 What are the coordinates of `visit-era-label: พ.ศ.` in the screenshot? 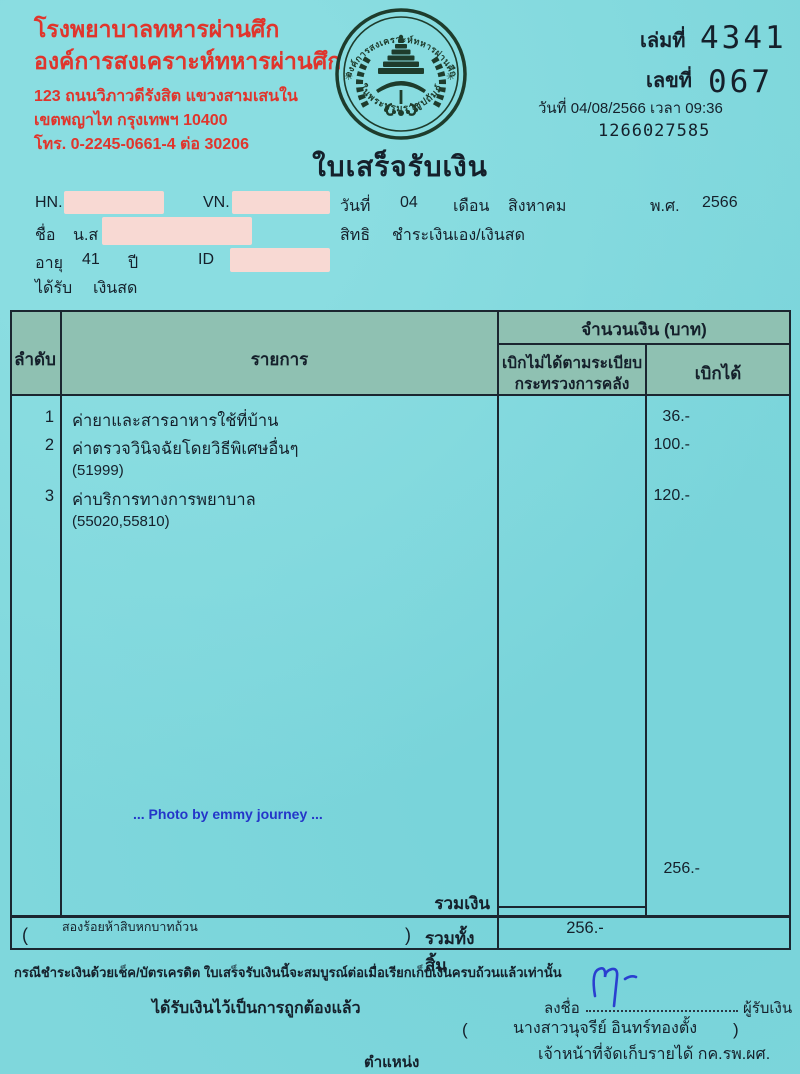 It's located at (665, 206).